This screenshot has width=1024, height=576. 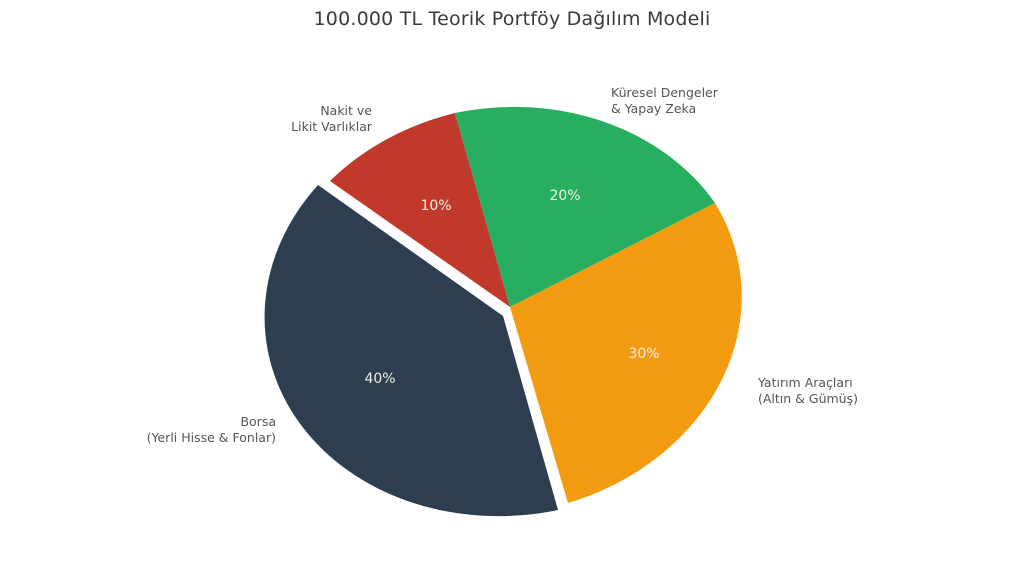 What do you see at coordinates (346, 110) in the screenshot?
I see `label-nakit-line1: Nakit ve` at bounding box center [346, 110].